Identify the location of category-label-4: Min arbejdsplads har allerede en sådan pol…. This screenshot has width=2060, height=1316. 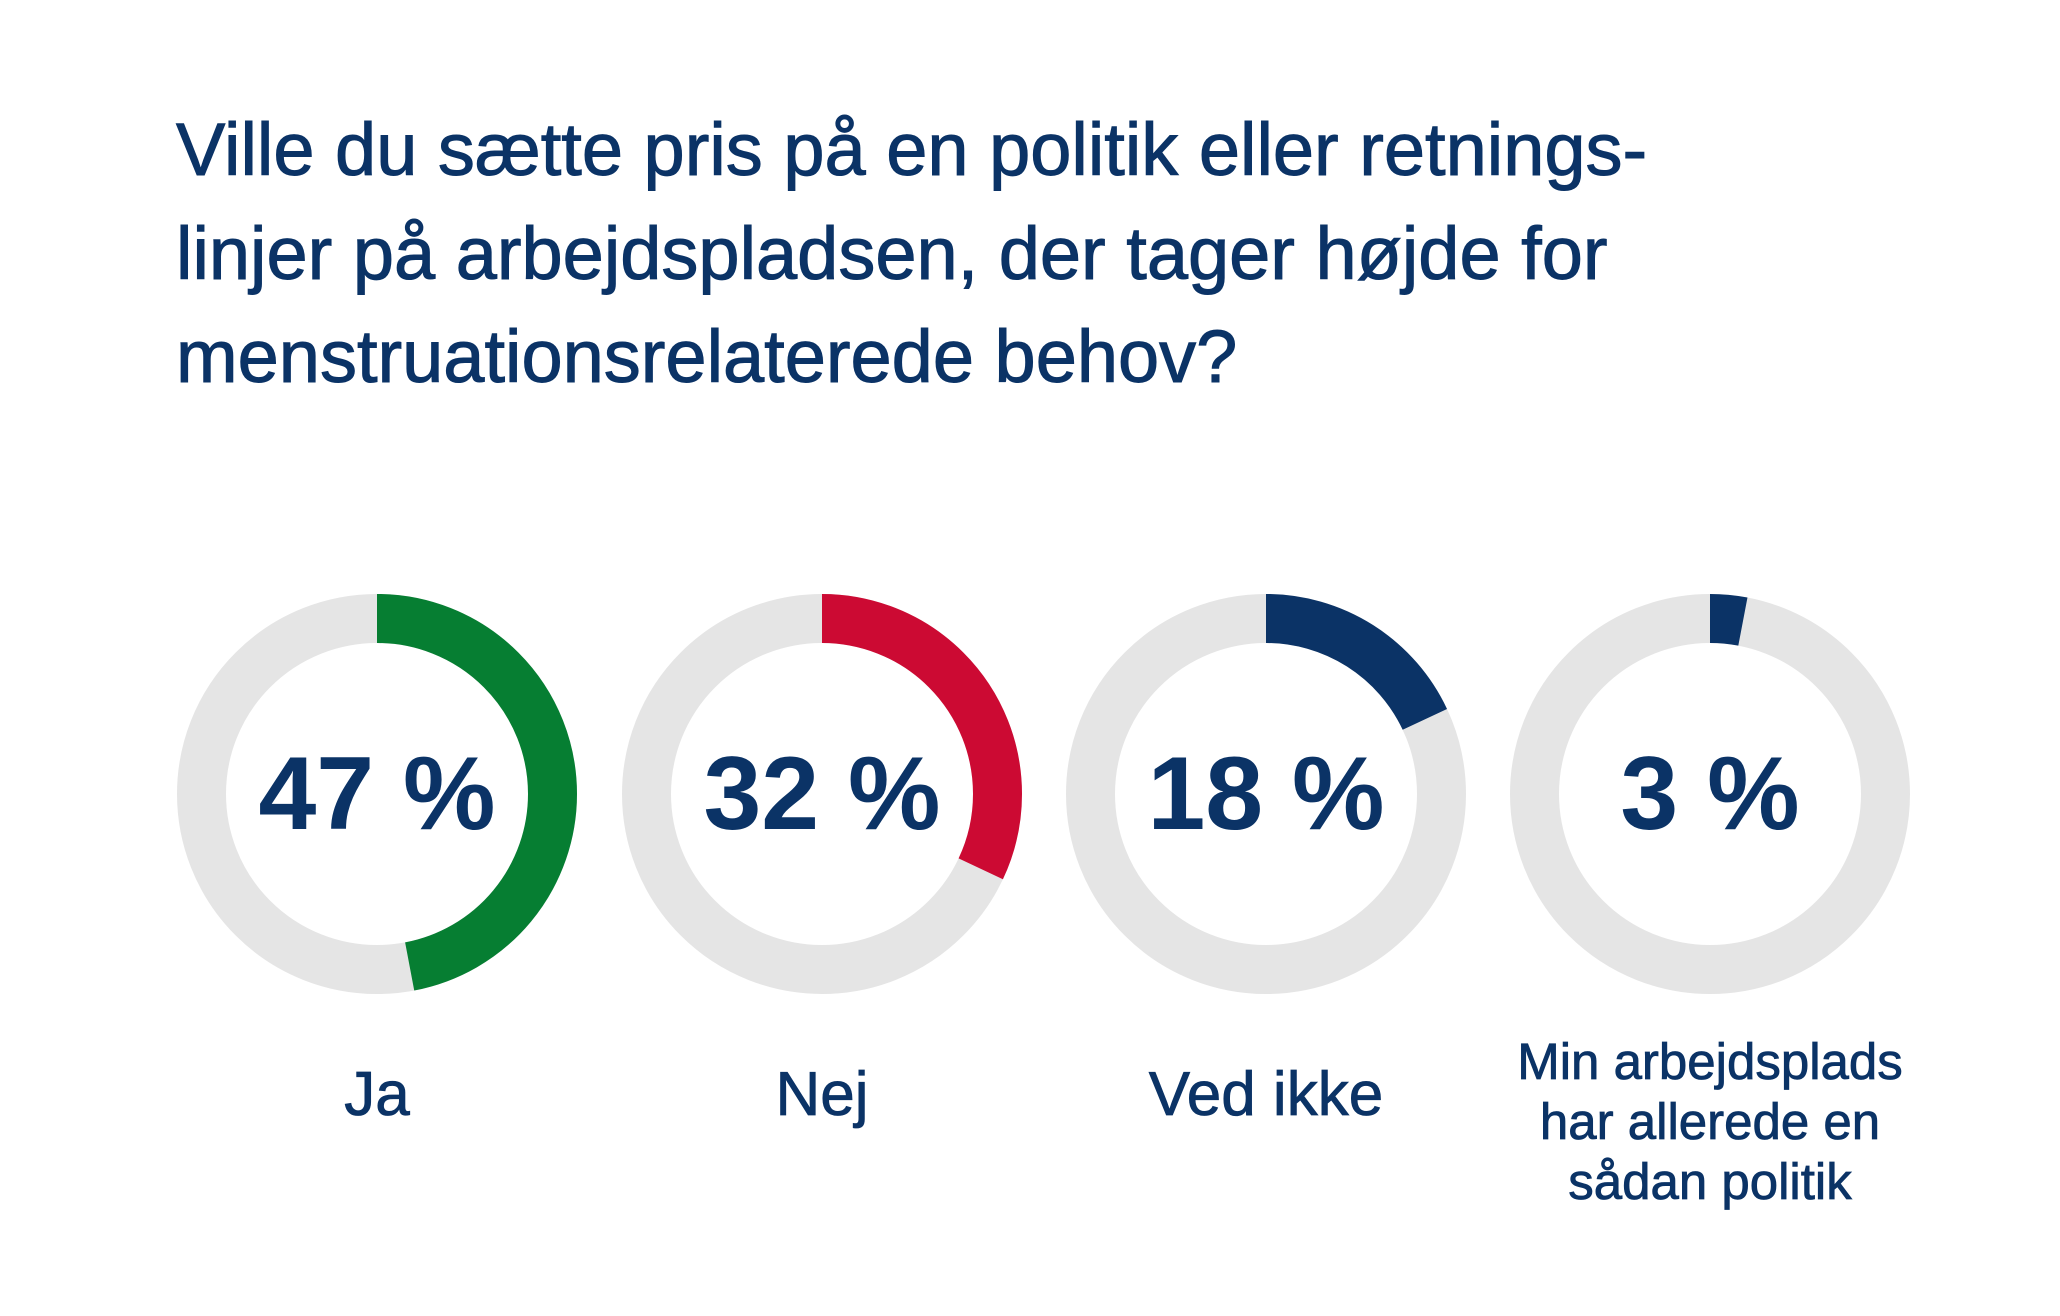
(1710, 1122).